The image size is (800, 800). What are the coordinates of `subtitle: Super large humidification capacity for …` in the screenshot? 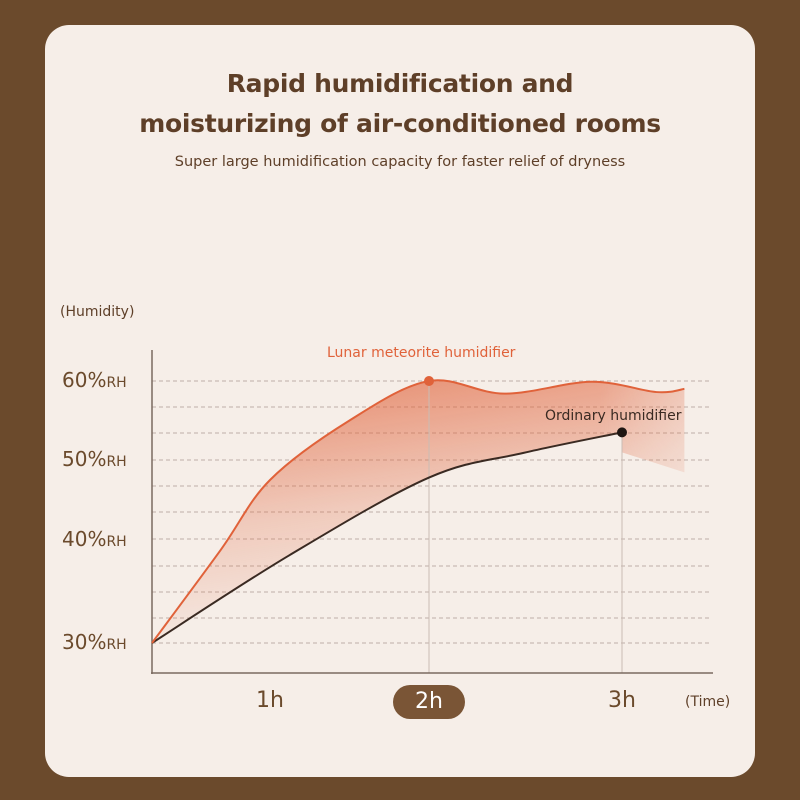 It's located at (400, 162).